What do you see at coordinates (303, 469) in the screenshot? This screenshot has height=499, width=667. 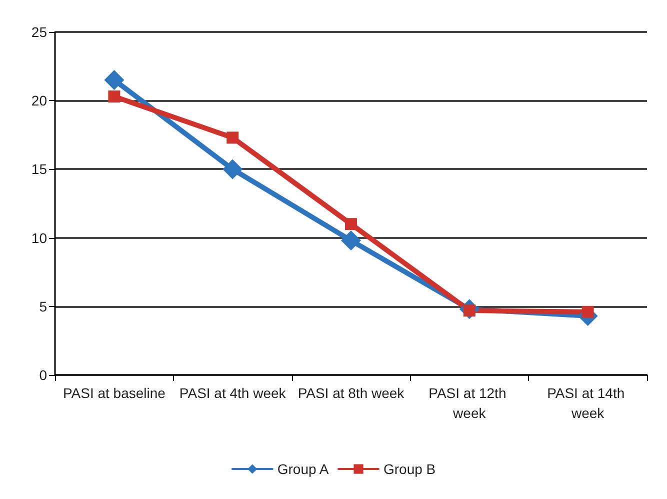 I see `legend-label: Group A` at bounding box center [303, 469].